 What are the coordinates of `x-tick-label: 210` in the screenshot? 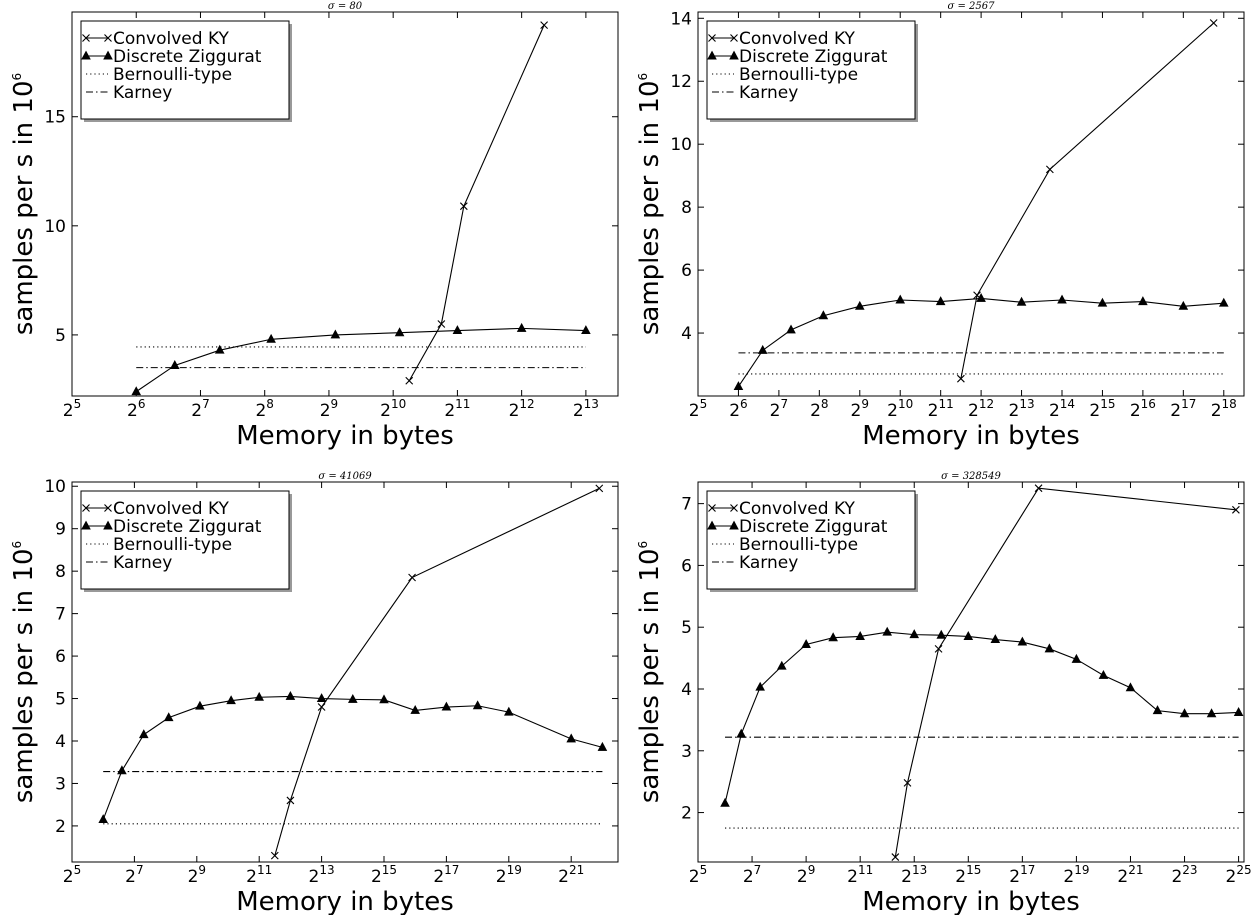 It's located at (393, 409).